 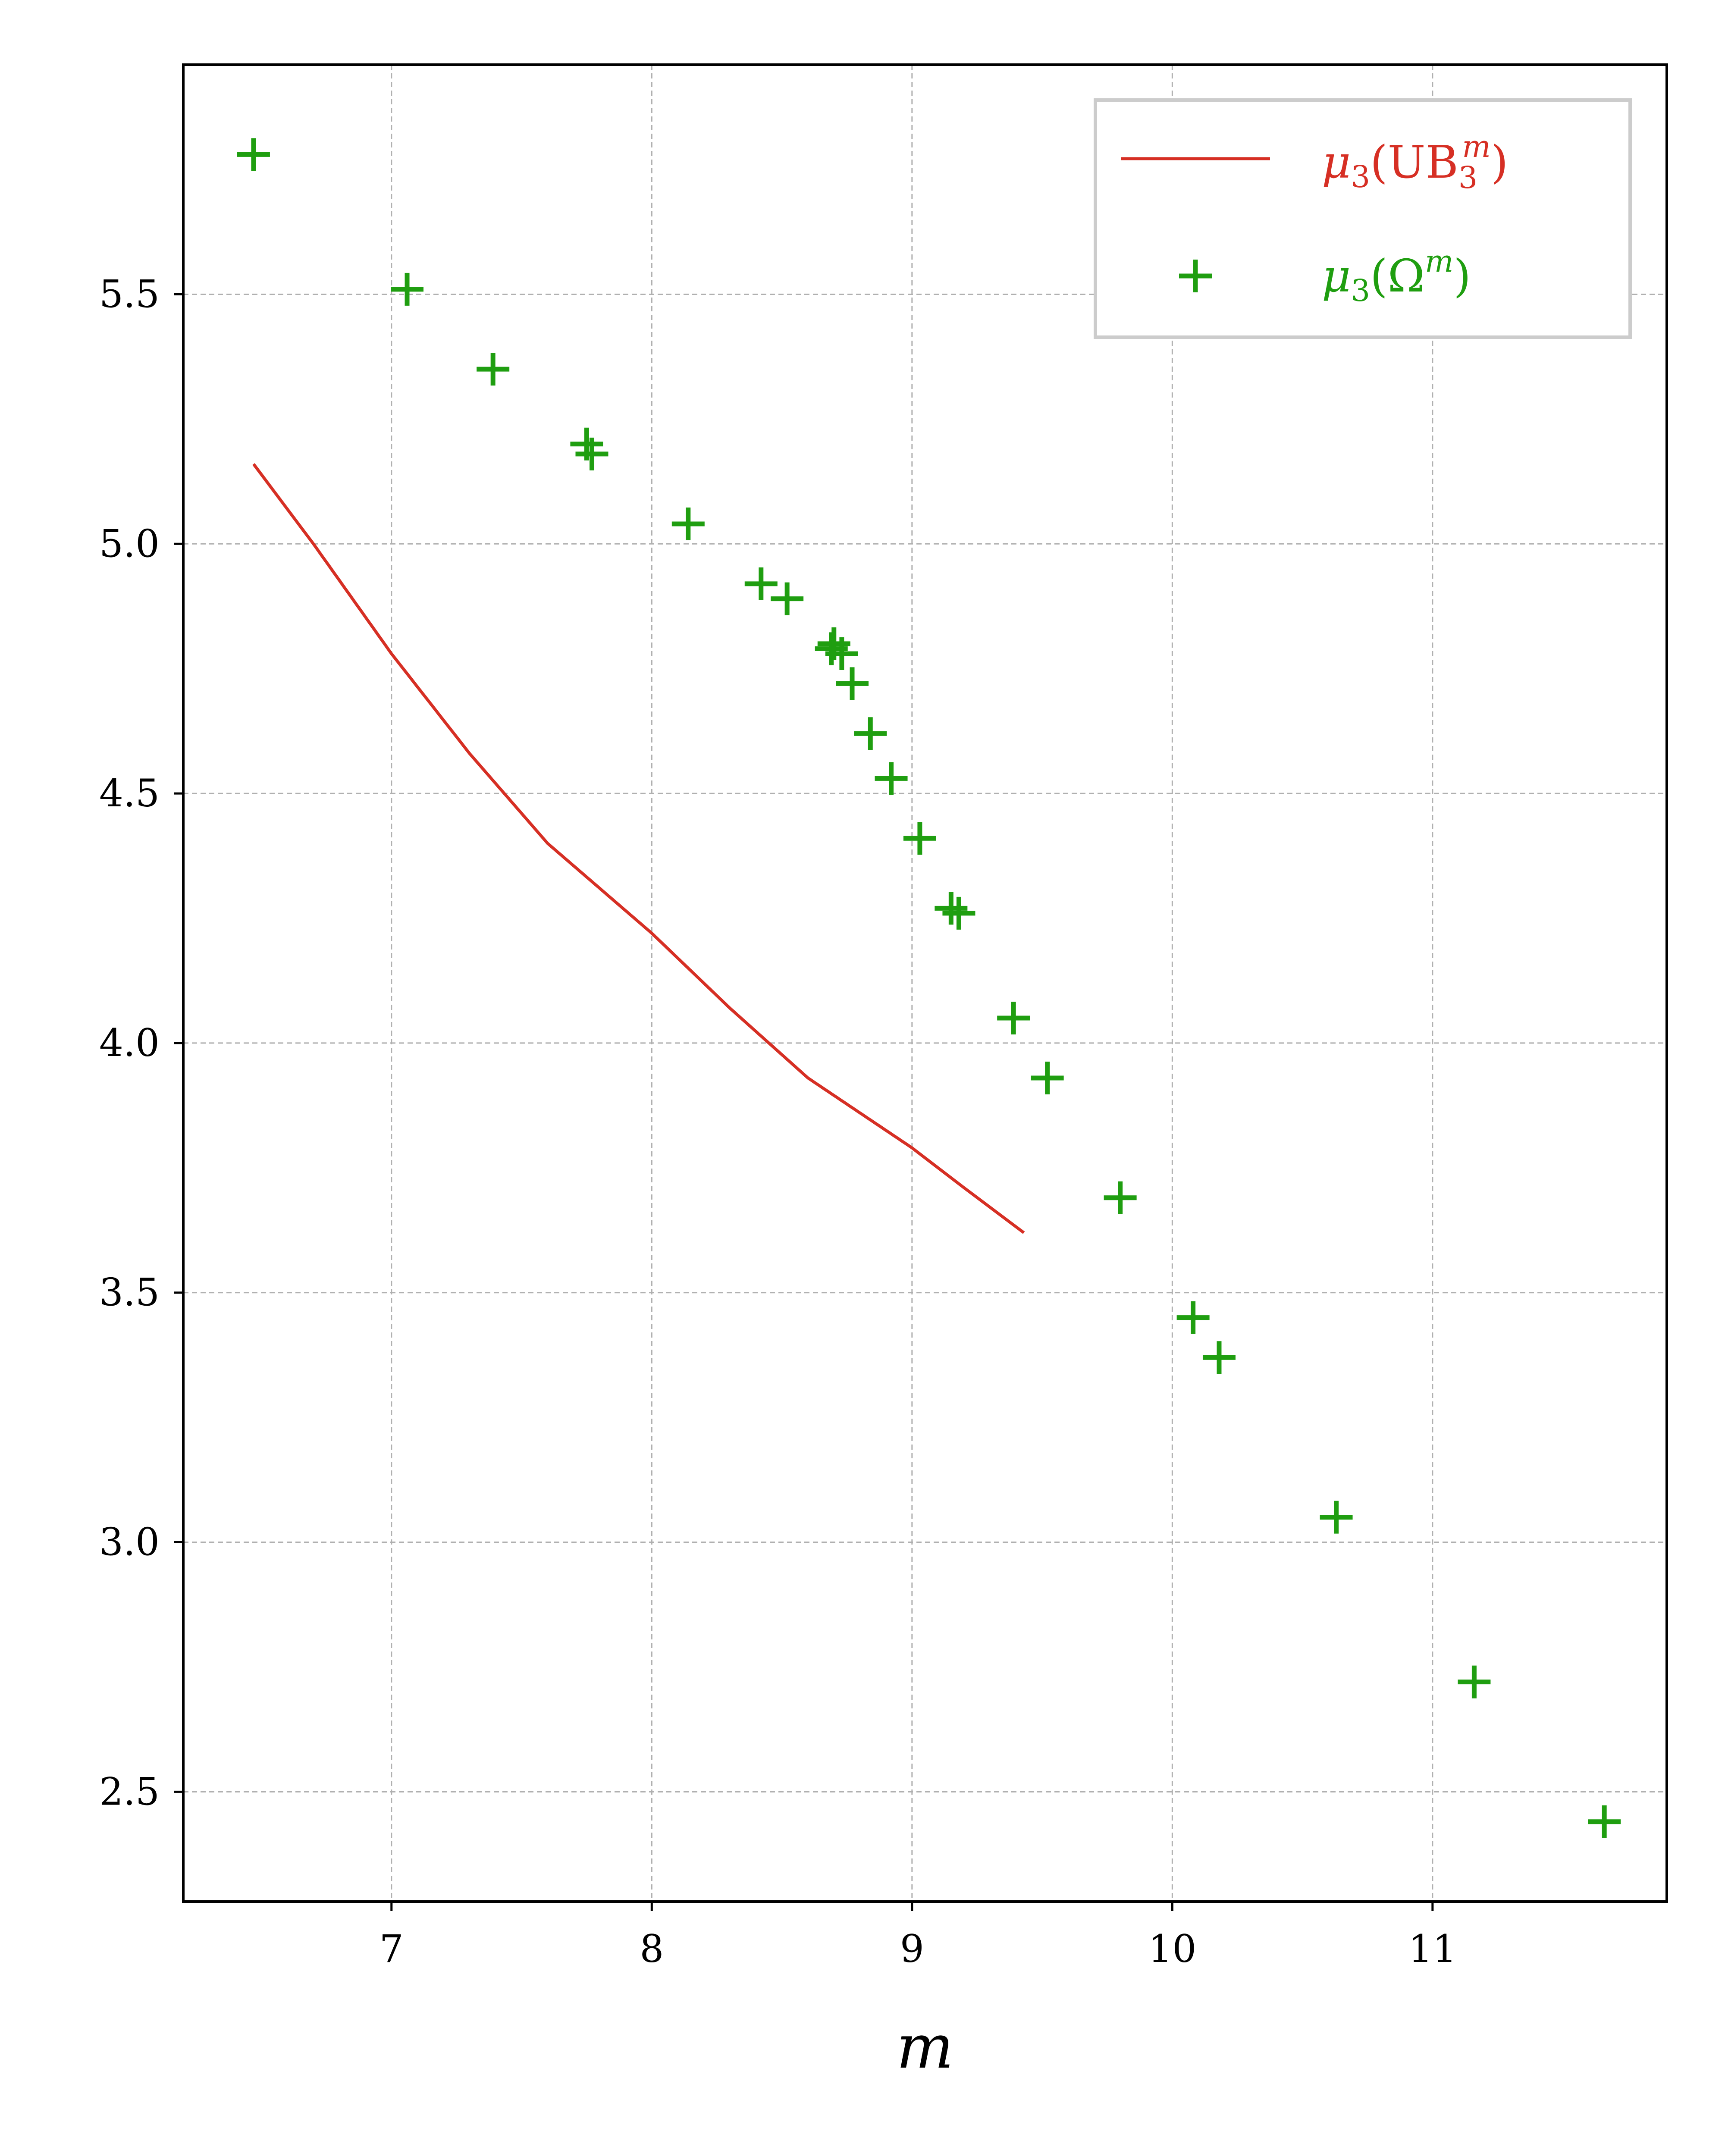 What do you see at coordinates (925, 2047) in the screenshot?
I see `x-axis-label: m` at bounding box center [925, 2047].